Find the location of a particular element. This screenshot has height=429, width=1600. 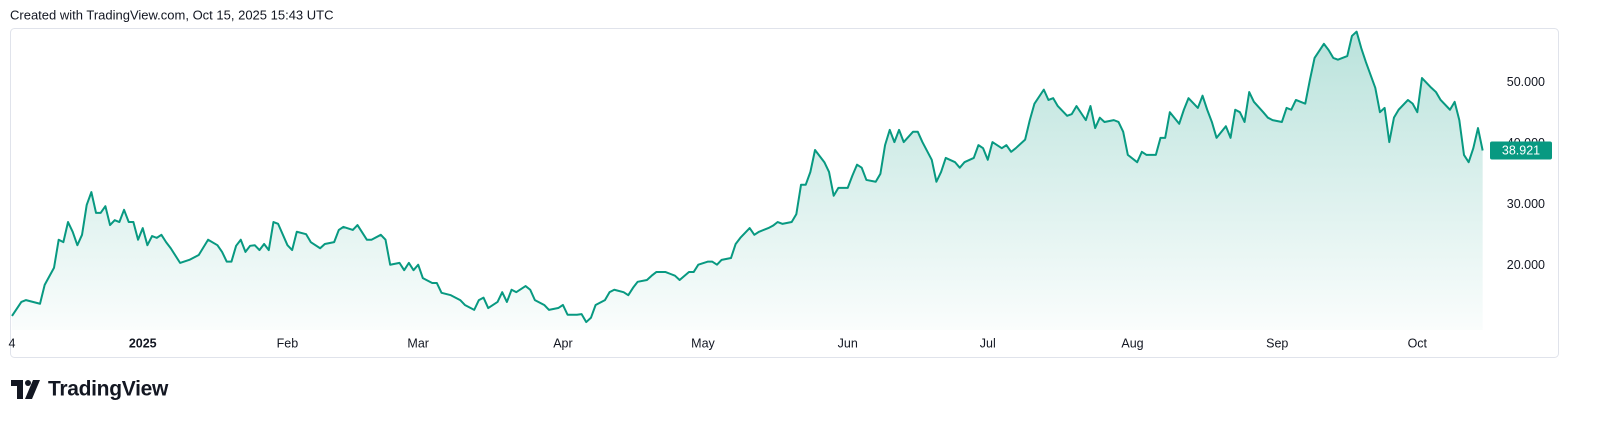

x-tick-label: Oct is located at coordinates (1418, 343).